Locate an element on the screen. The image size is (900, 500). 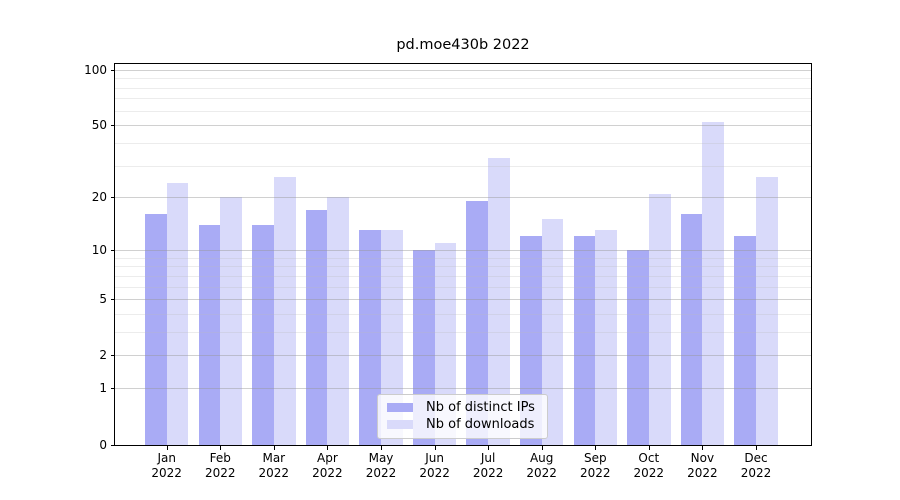
legend-row: Nb of downloads is located at coordinates (463, 424).